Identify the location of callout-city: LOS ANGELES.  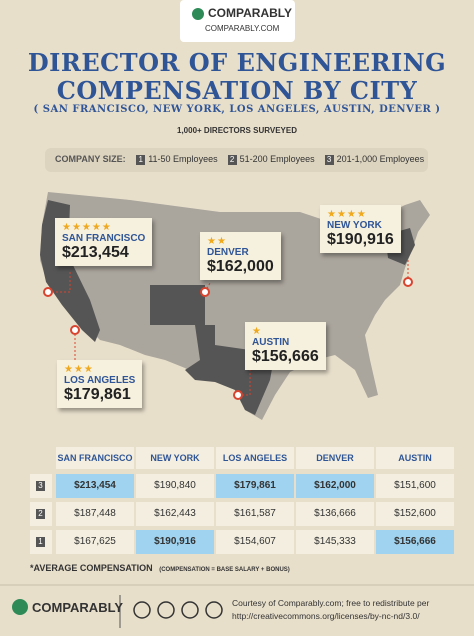
(100, 380).